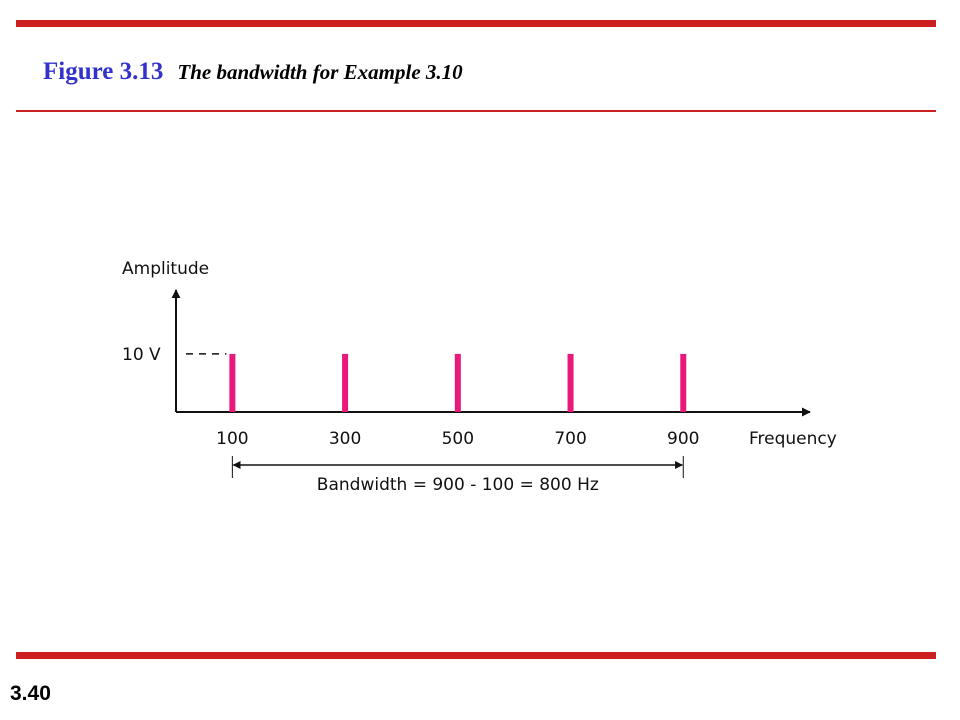  I want to click on x-tick-label: 500, so click(458, 439).